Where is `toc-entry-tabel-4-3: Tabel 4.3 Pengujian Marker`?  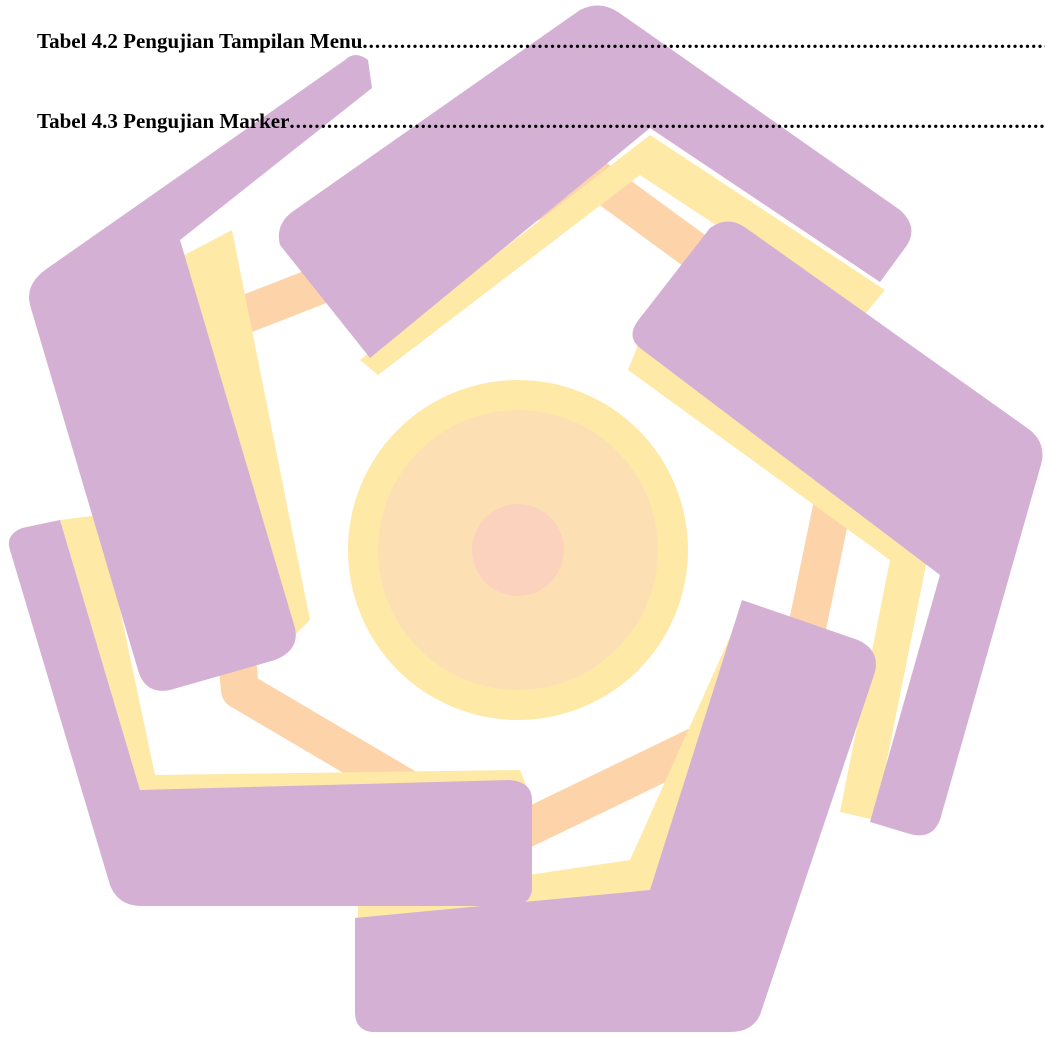 toc-entry-tabel-4-3: Tabel 4.3 Pengujian Marker is located at coordinates (541, 121).